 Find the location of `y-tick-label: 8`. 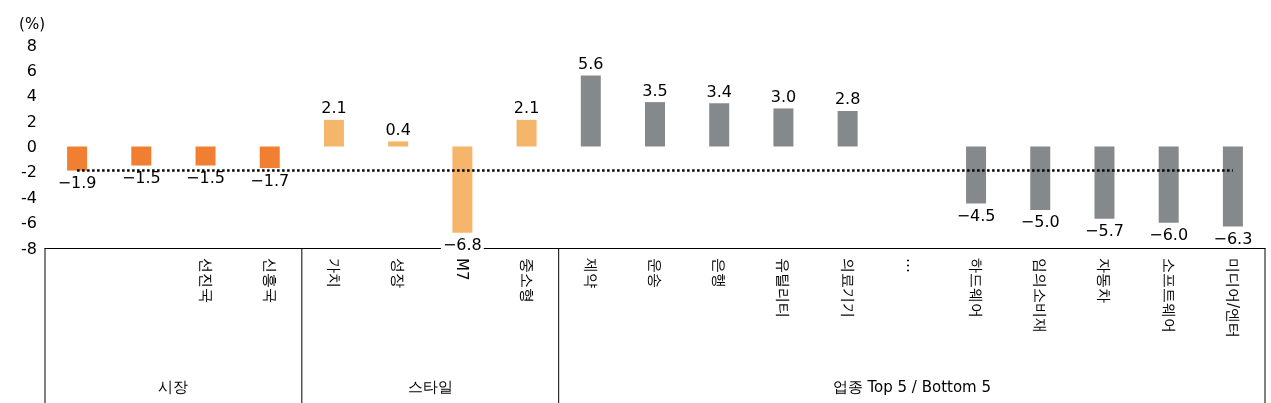

y-tick-label: 8 is located at coordinates (31, 45).